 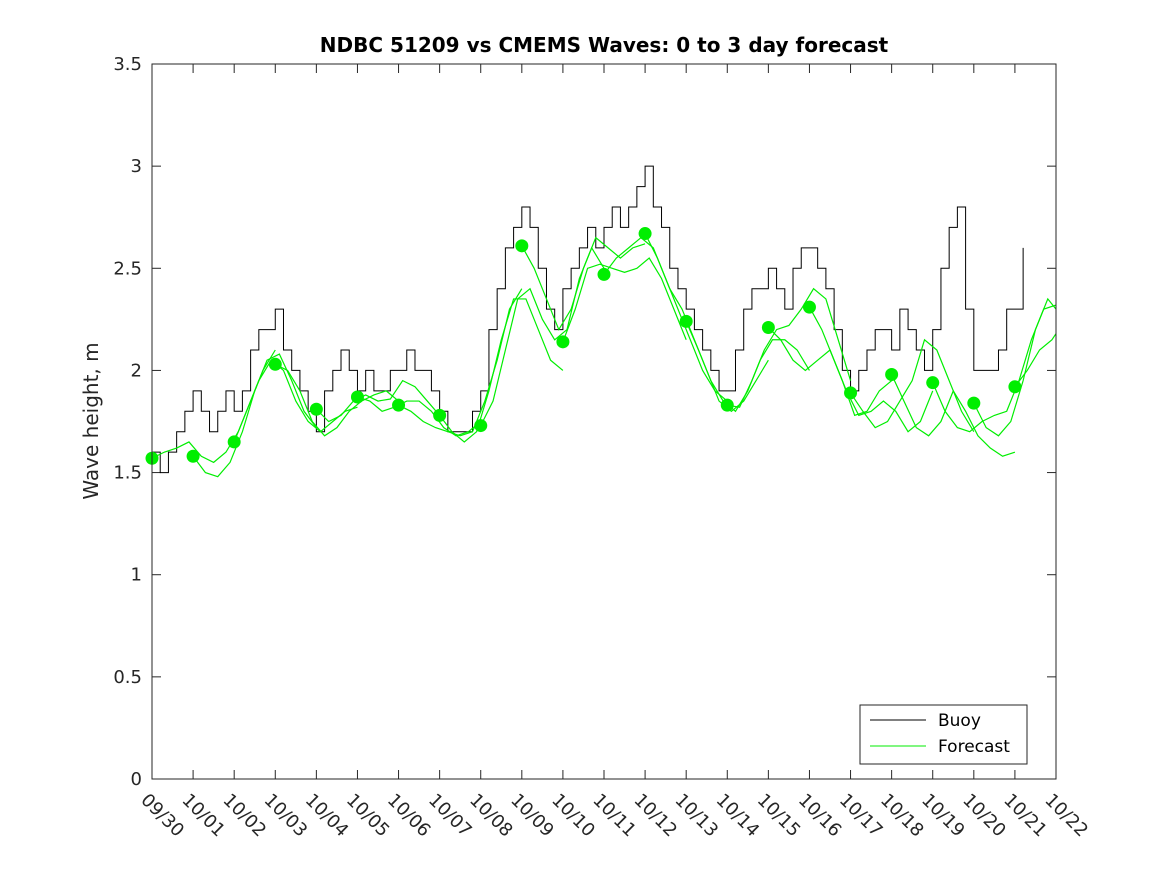 I want to click on y-tick-label: 1.5, so click(x=127, y=473).